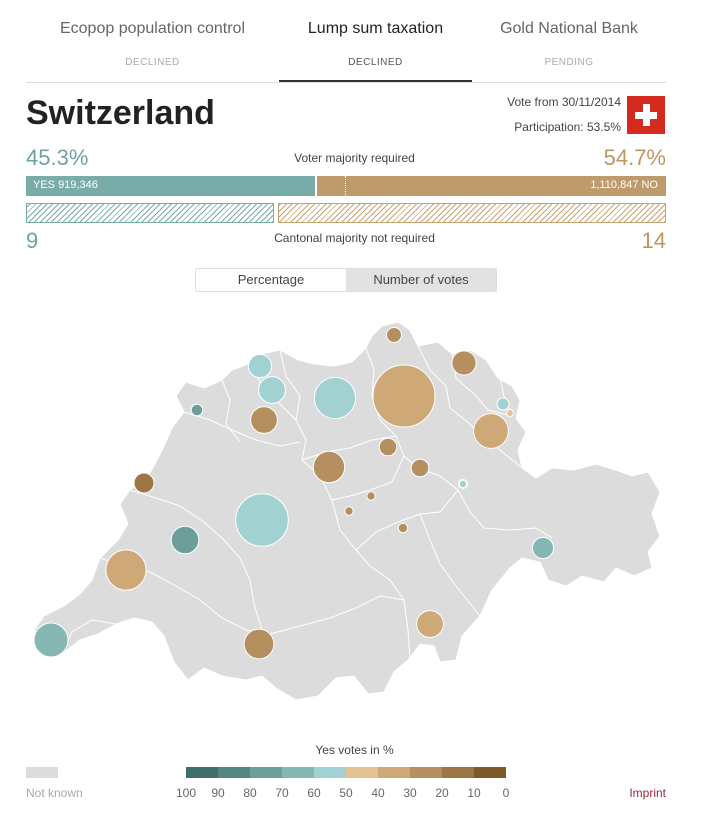  Describe the element at coordinates (42, 772) in the screenshot. I see `unknown-swatch` at that location.